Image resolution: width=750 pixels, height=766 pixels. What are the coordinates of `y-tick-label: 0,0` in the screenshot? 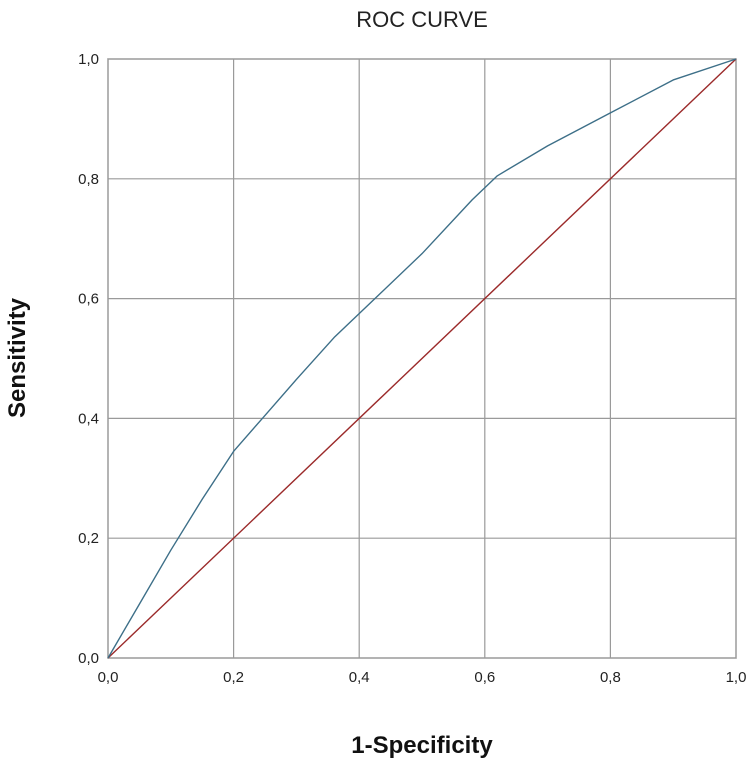 It's located at (88, 658).